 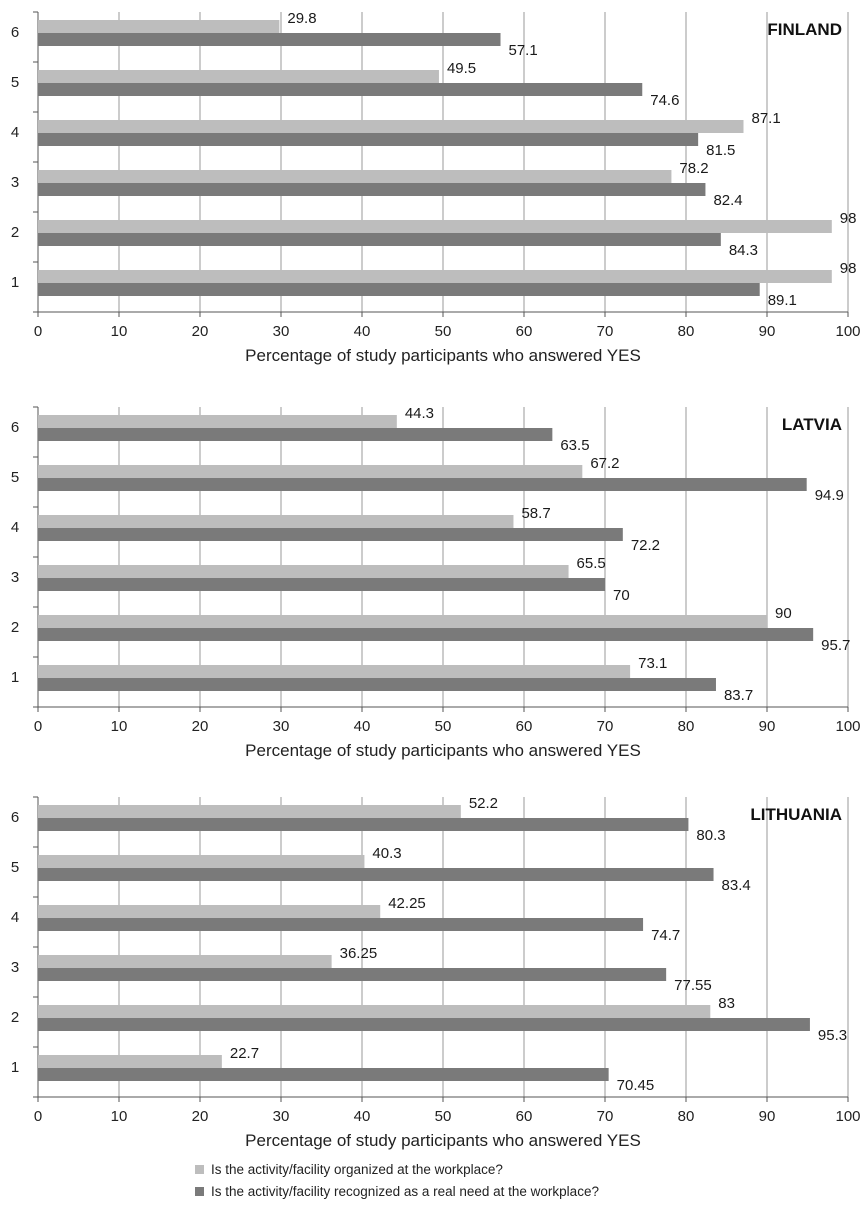 I want to click on data-label-organized: 78.2, so click(x=693, y=168).